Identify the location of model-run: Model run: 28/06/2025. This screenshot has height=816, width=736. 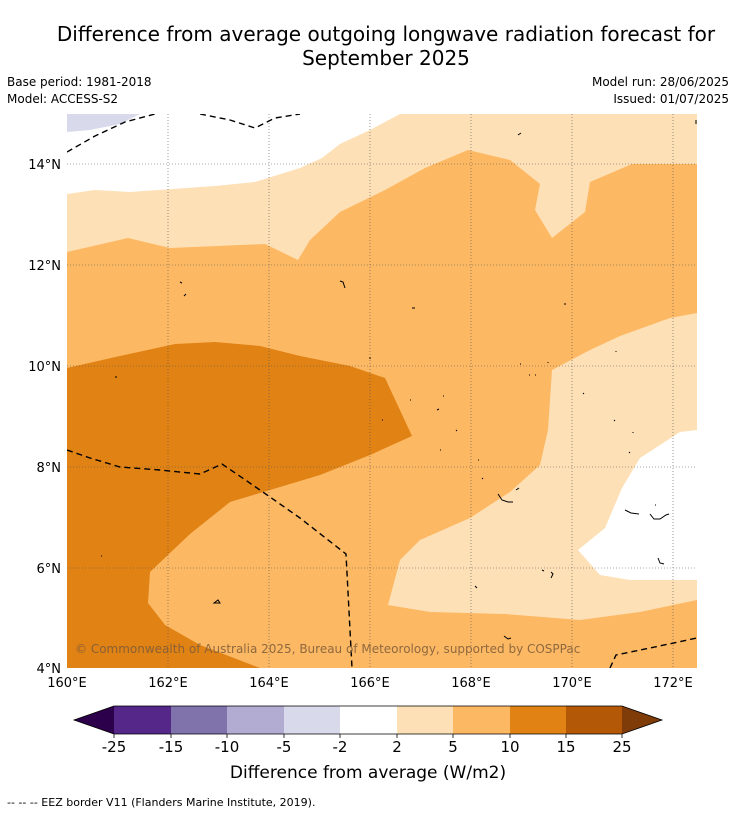
(660, 82).